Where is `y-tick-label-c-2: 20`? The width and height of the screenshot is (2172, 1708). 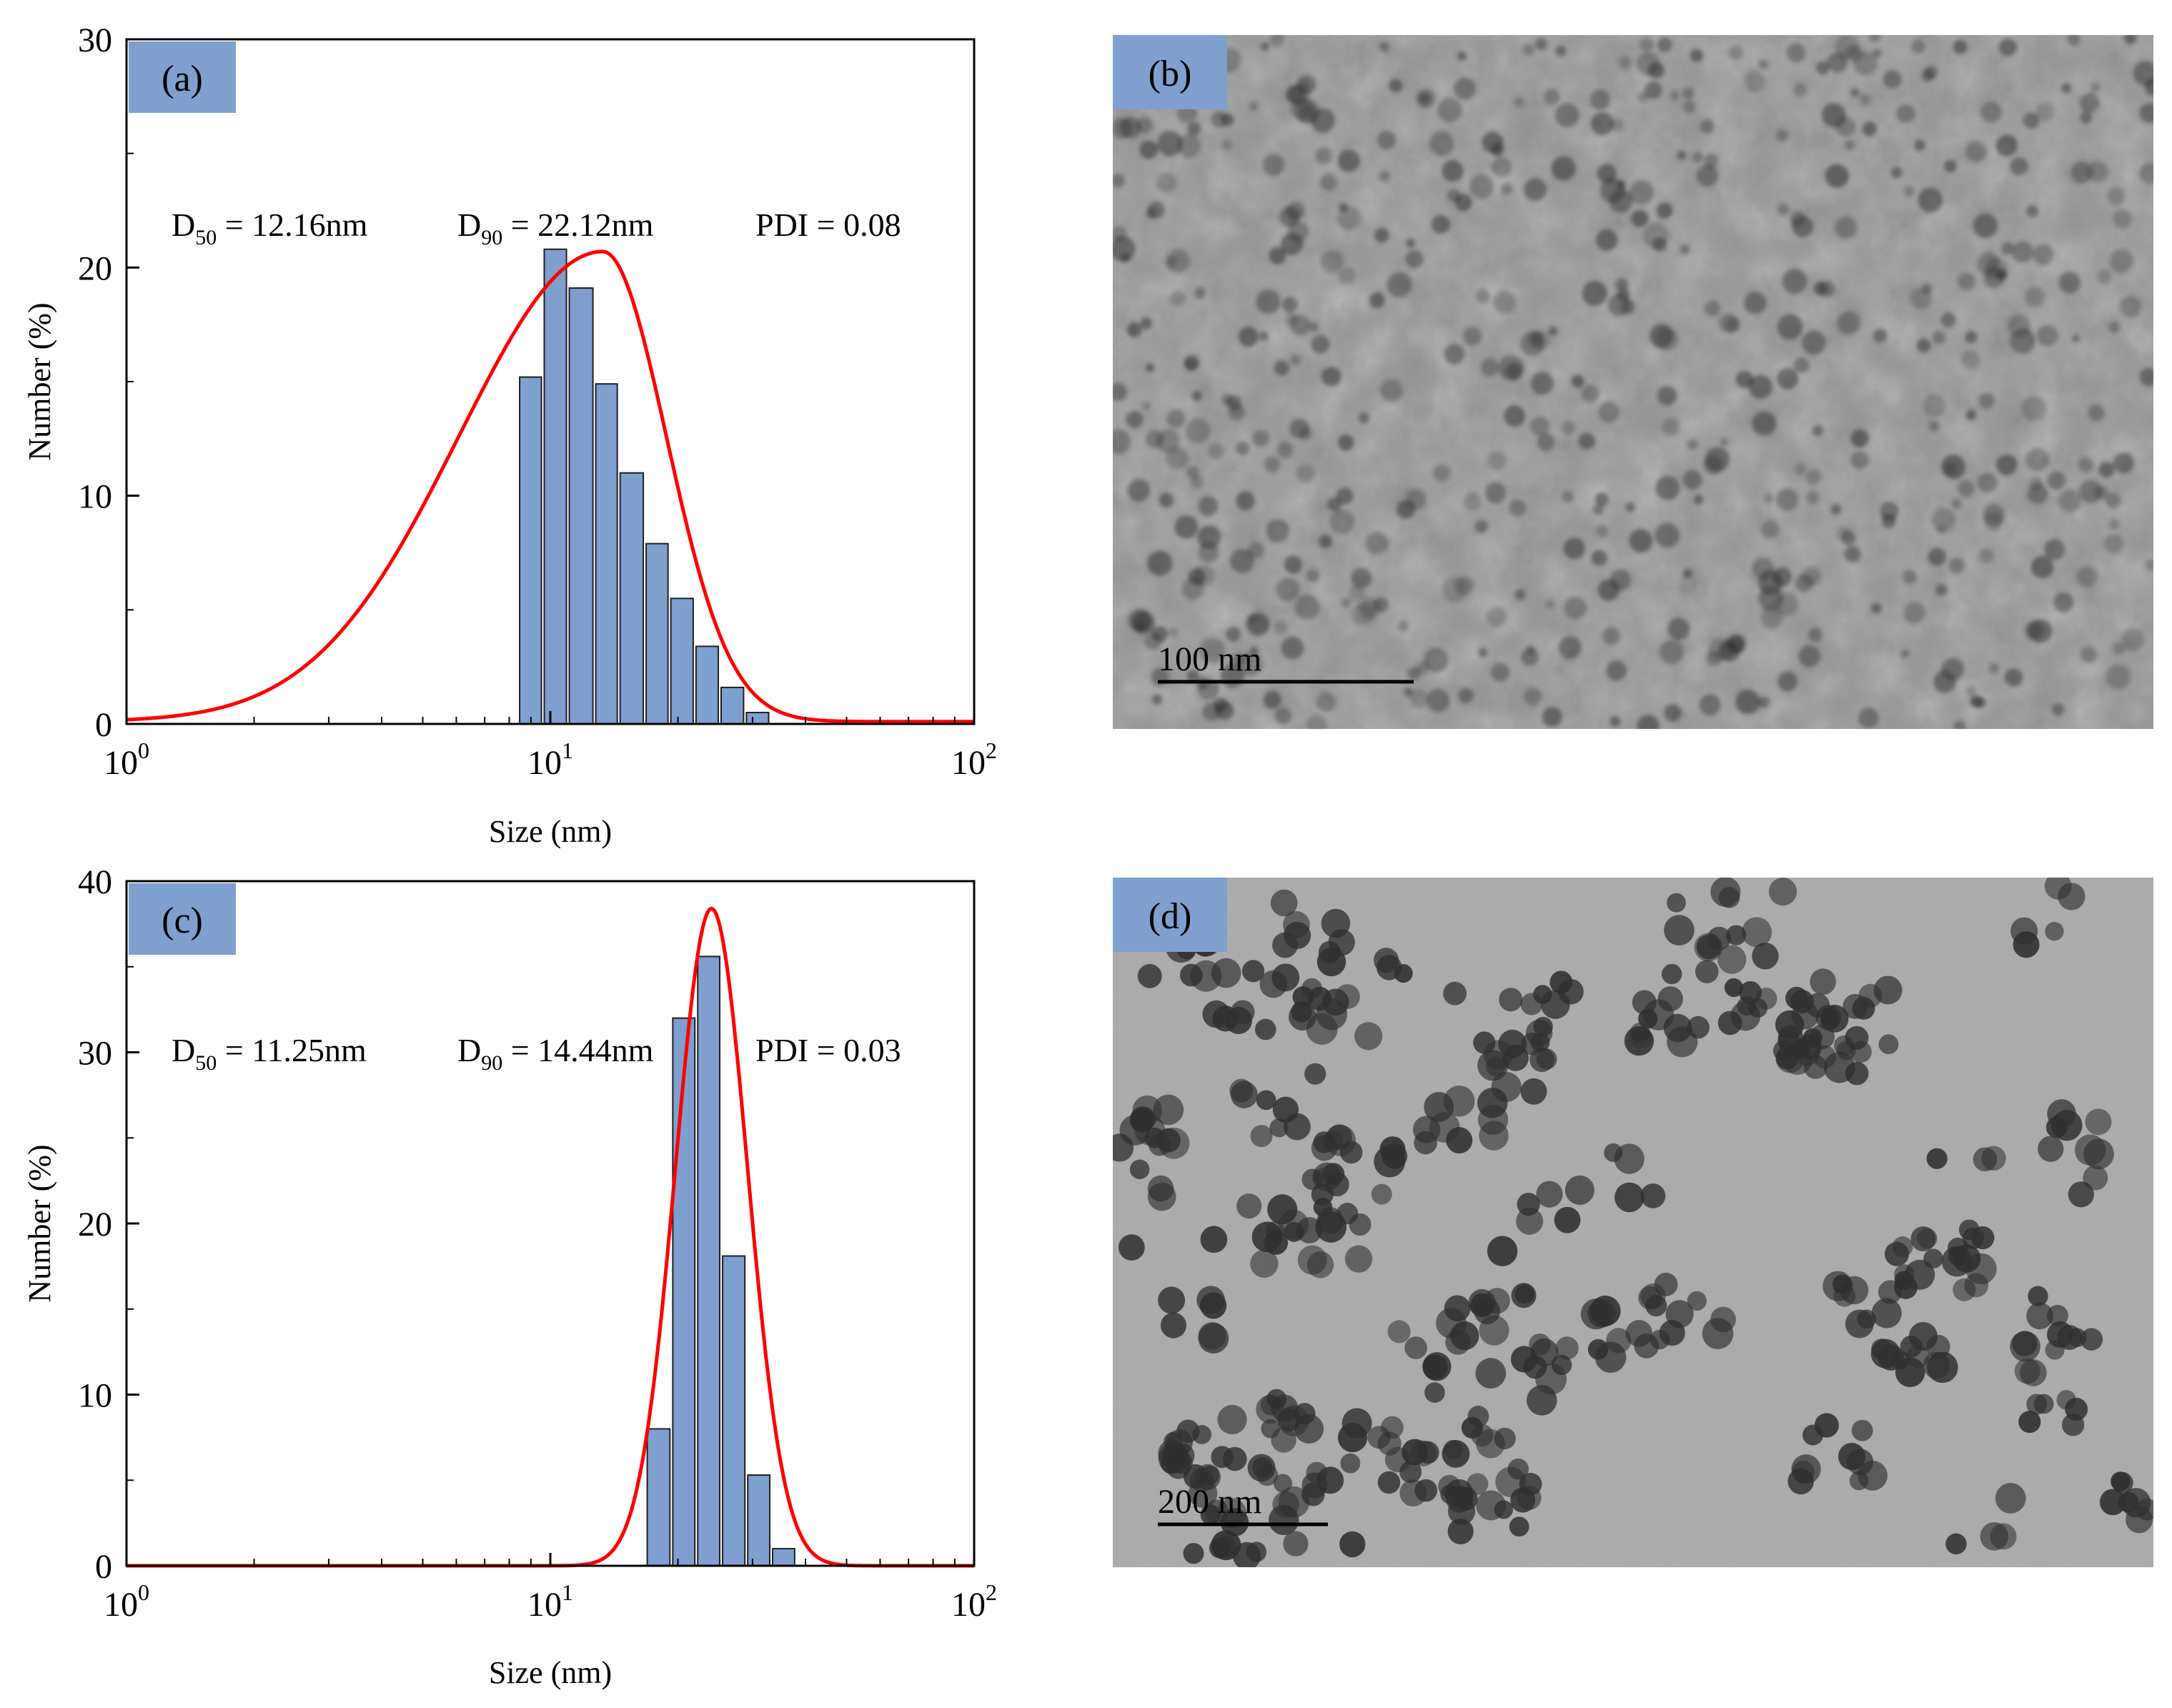
y-tick-label-c-2: 20 is located at coordinates (95, 1225).